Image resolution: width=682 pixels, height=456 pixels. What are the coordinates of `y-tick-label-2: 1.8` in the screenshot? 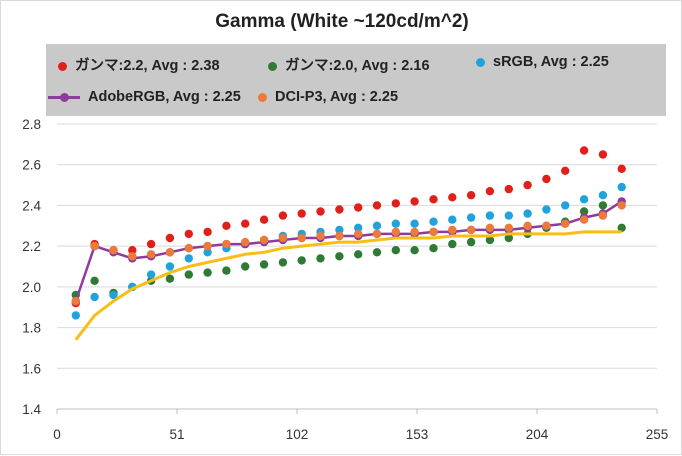 It's located at (31, 328).